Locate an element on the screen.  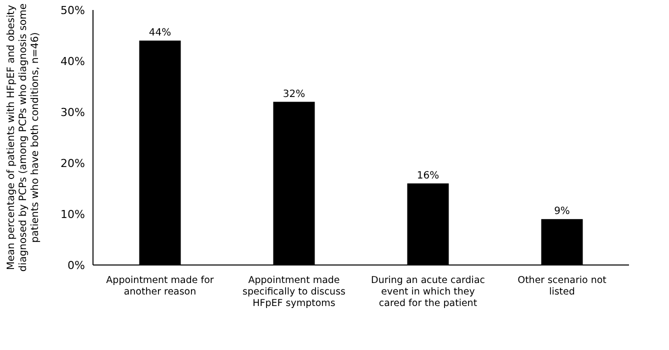
y-axis-title: Mean percentage of patients with HFpEF and obesity diagnosed by PCPs (among PCPs who diagnosis some patients who have both conditions, n=46) is located at coordinates (23, 137).